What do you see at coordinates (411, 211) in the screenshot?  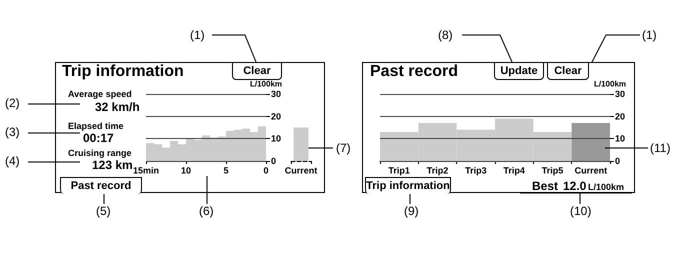 I see `text: (9)` at bounding box center [411, 211].